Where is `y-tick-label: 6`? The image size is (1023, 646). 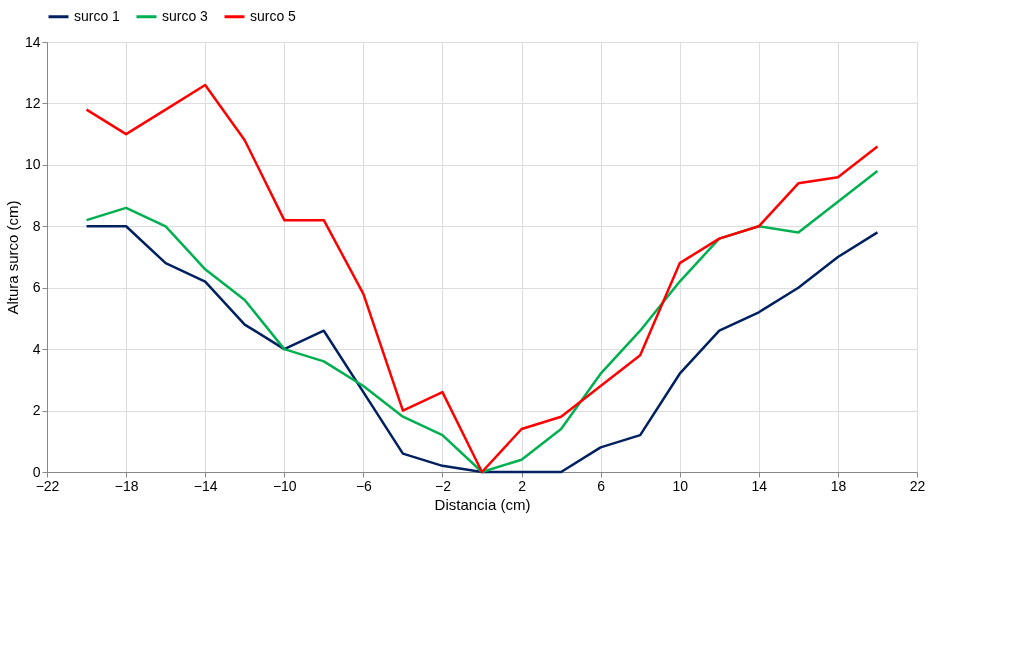
y-tick-label: 6 is located at coordinates (36, 287).